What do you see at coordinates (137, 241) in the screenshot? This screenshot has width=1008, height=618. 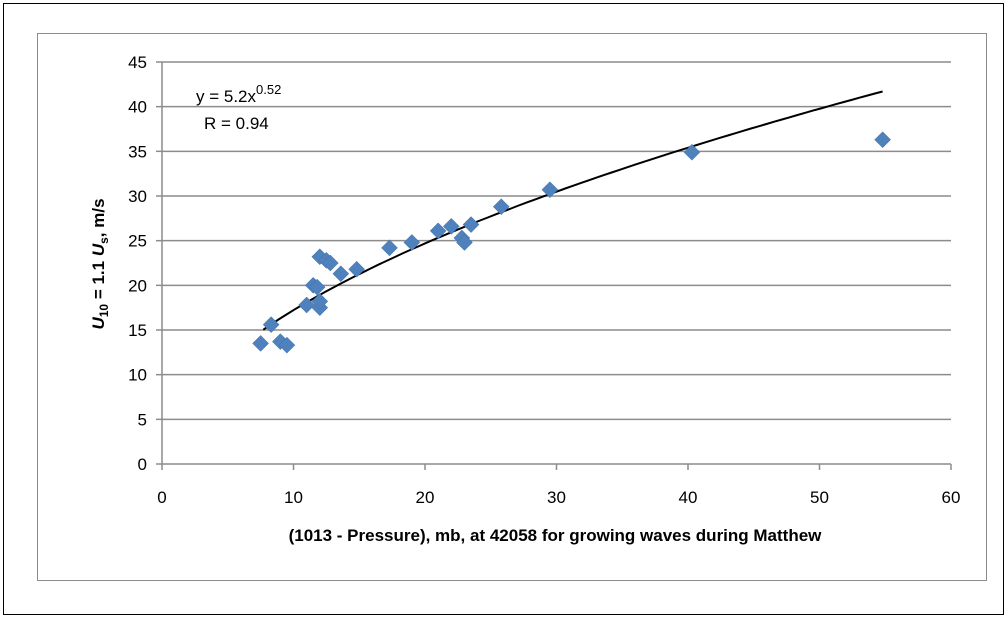 I see `y-tick-label: 25` at bounding box center [137, 241].